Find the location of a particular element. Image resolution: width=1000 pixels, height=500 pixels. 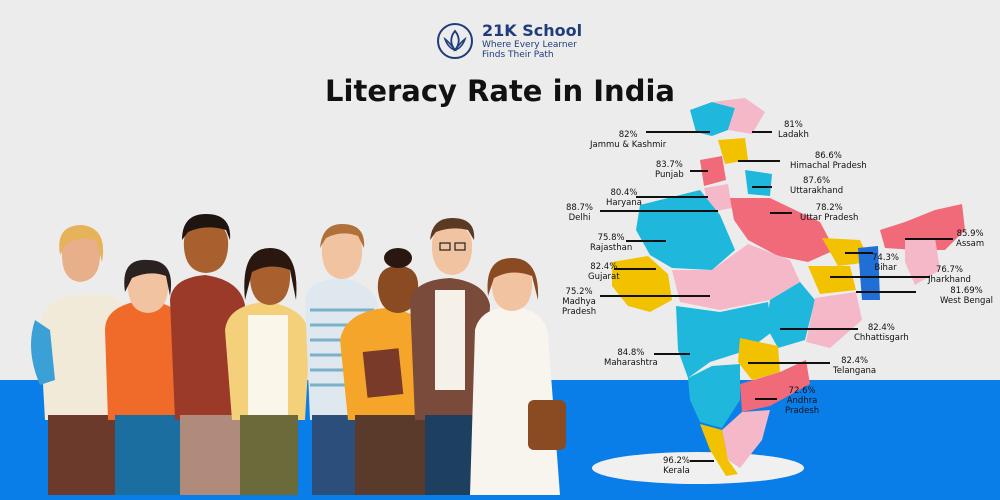

state-rate: 83.7% is located at coordinates (669, 165).